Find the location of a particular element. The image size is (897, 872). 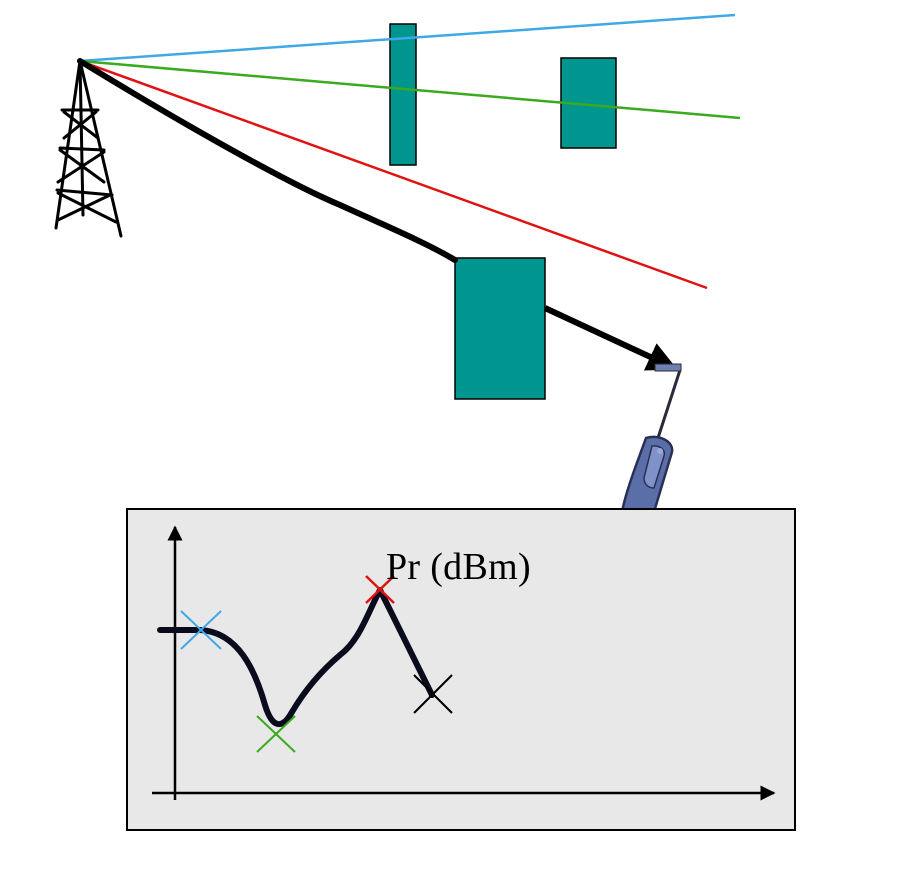

marker-green is located at coordinates (276, 734).